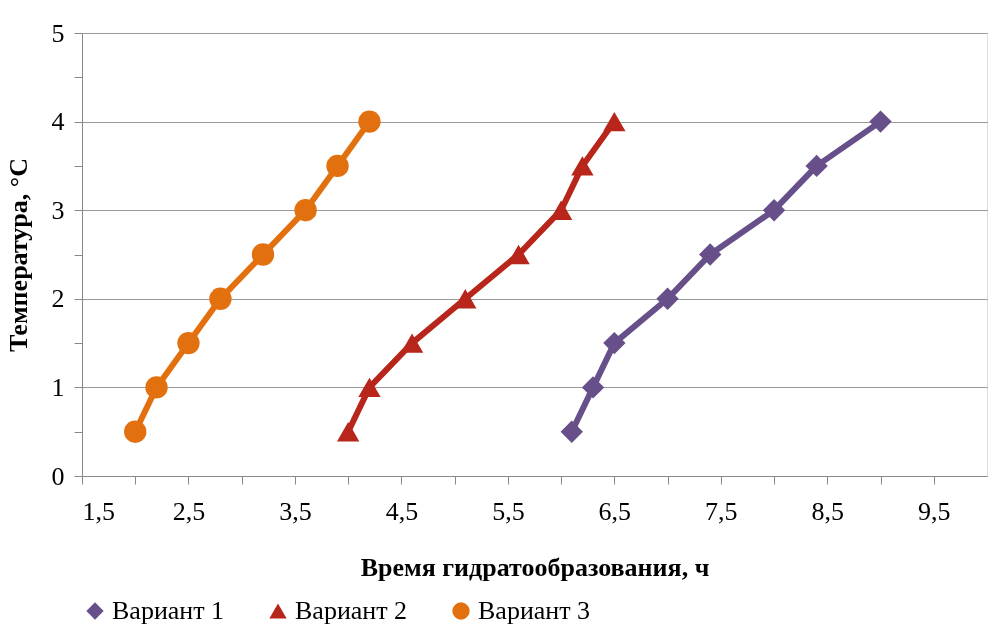  What do you see at coordinates (535, 567) in the screenshot?
I see `x-axis-title: Время гидратообразования, ч` at bounding box center [535, 567].